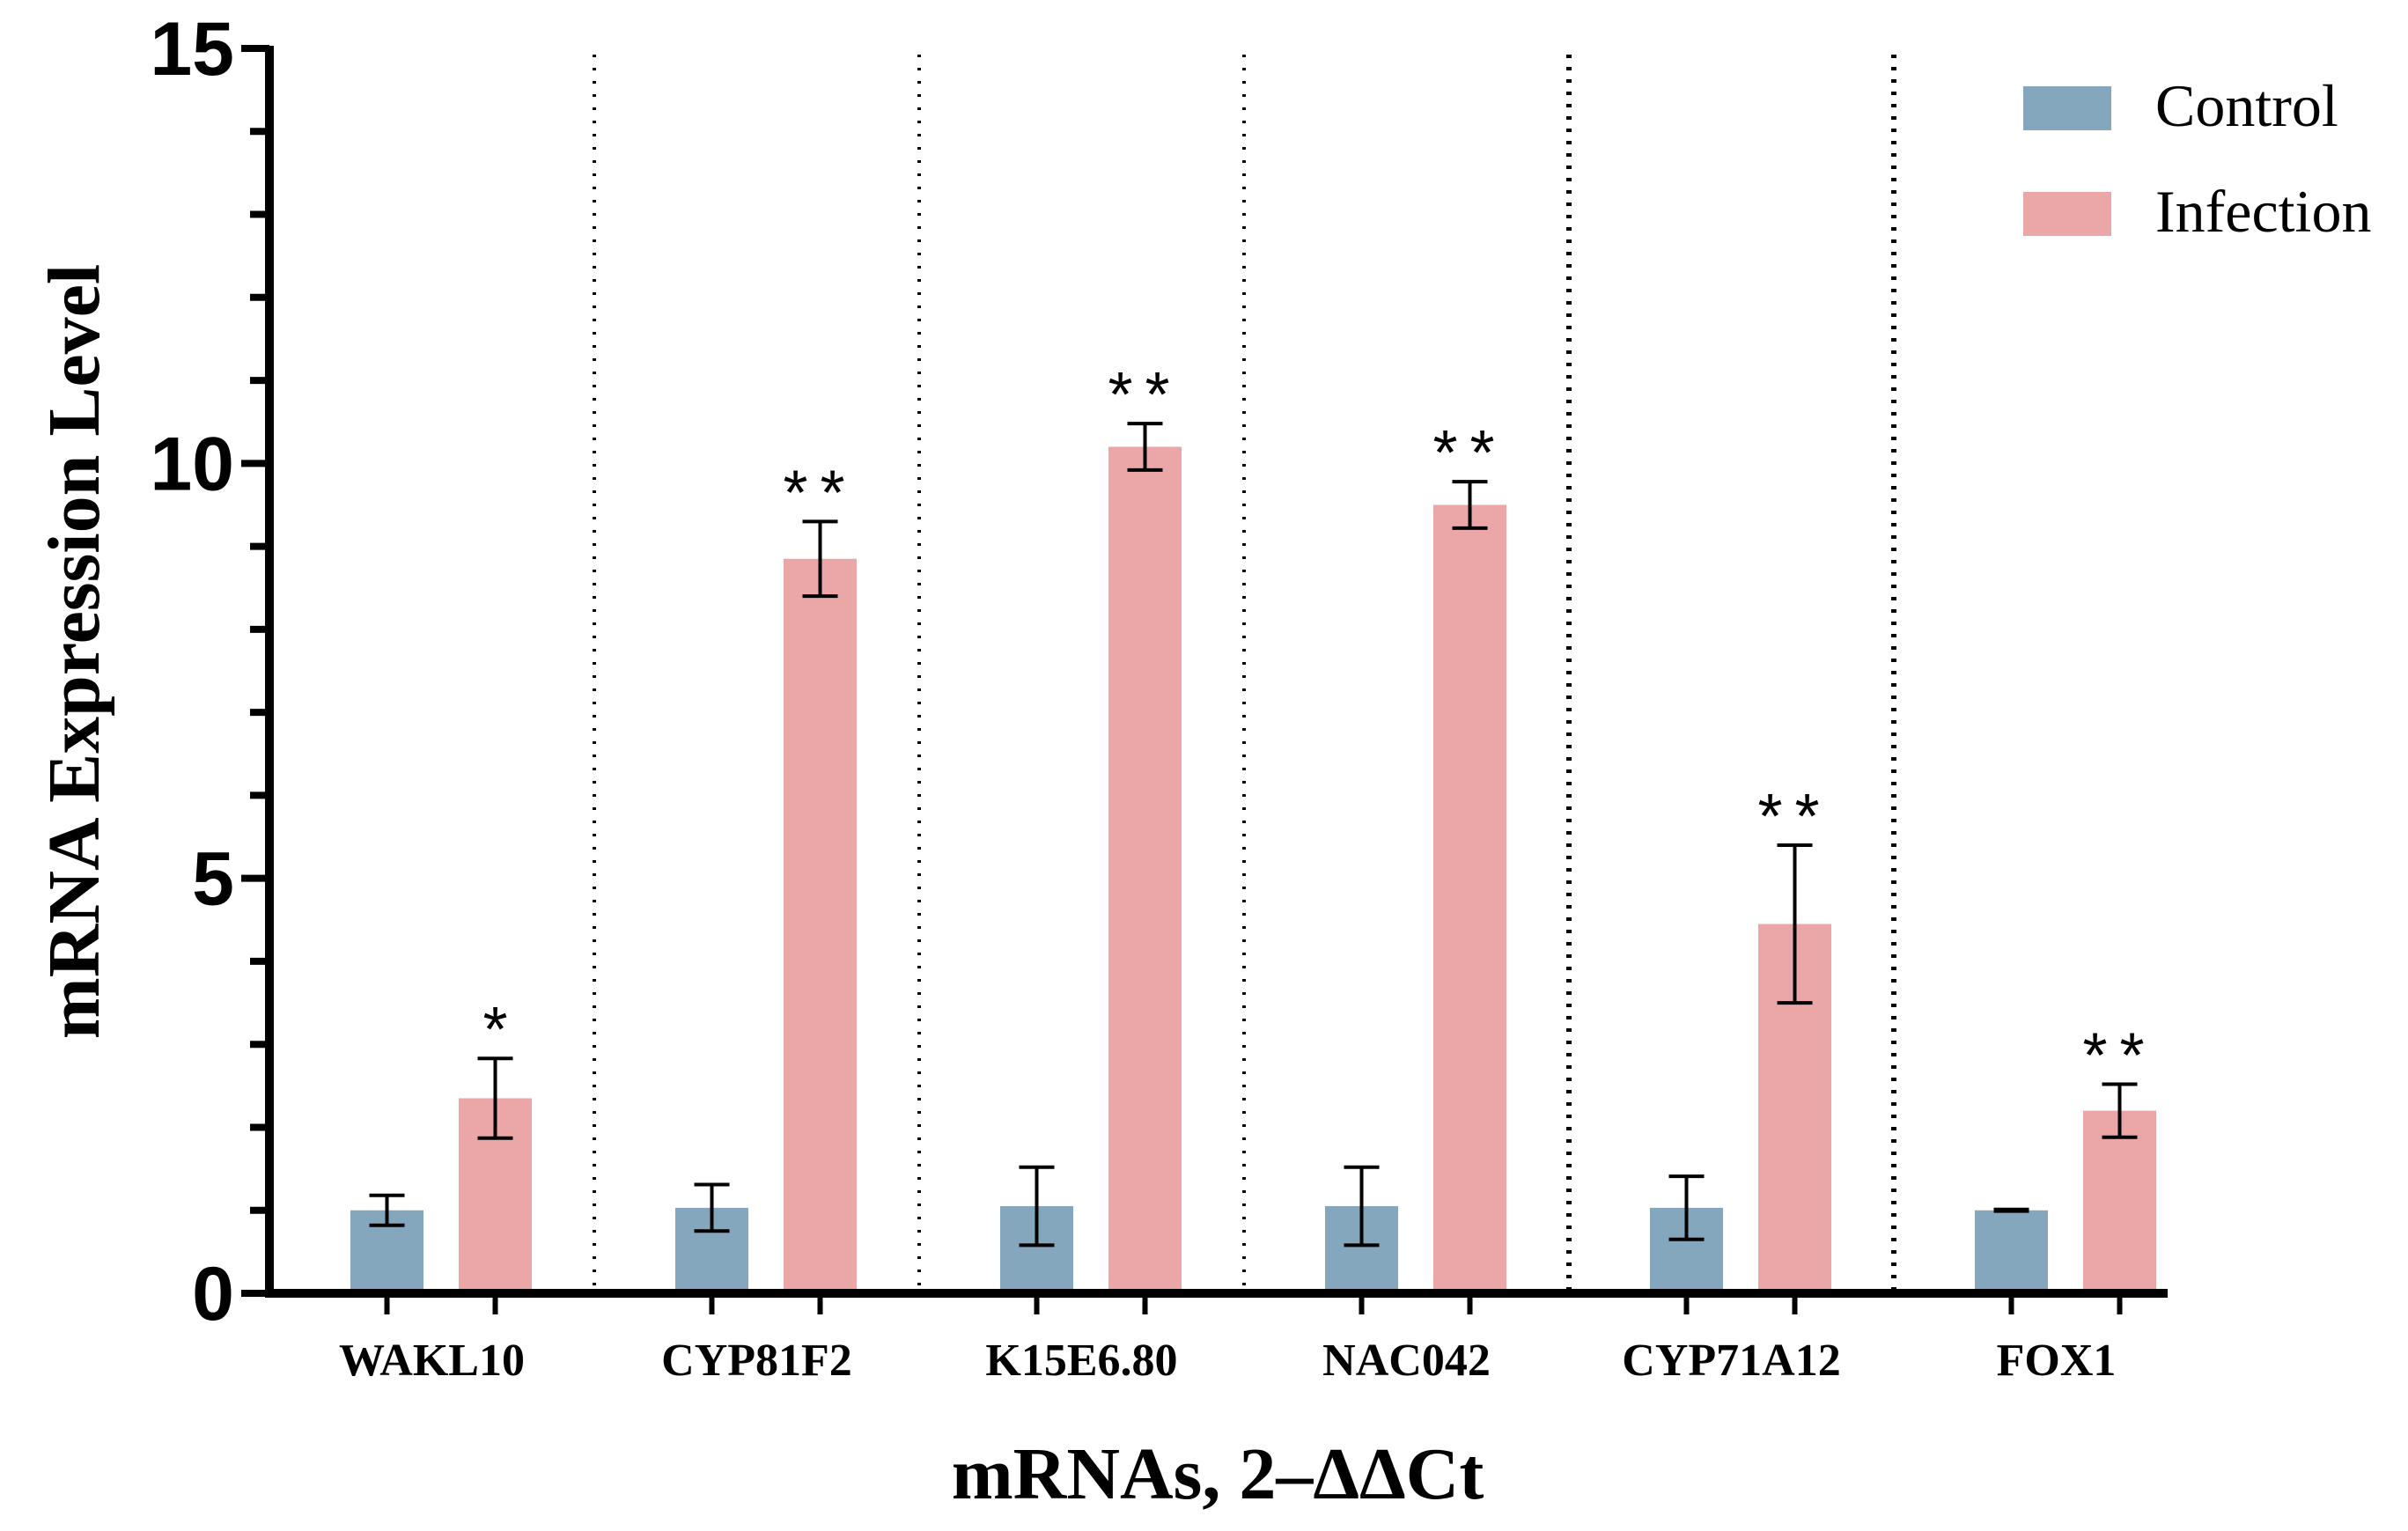  What do you see at coordinates (2011, 1251) in the screenshot?
I see `bar-control-fox1` at bounding box center [2011, 1251].